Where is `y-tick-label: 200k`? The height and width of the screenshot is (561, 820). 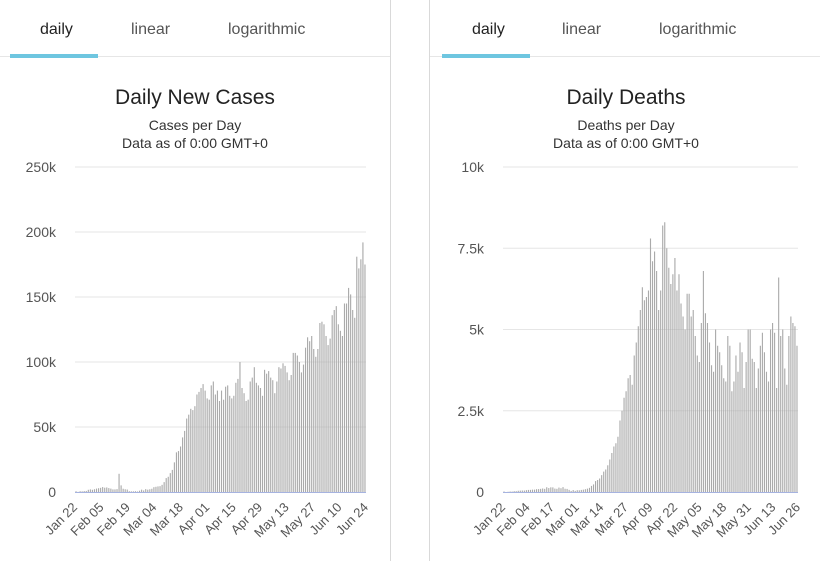 y-tick-label: 200k is located at coordinates (41, 232).